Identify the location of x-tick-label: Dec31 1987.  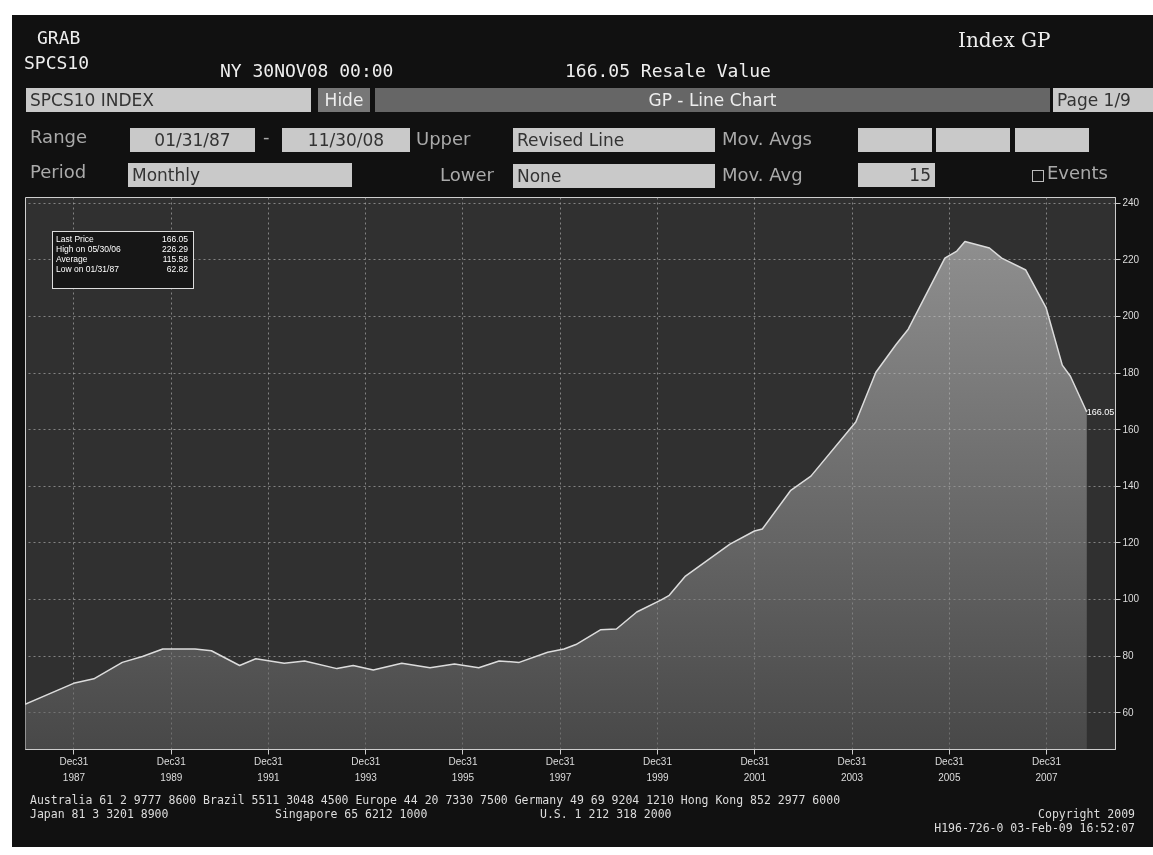
(74, 769).